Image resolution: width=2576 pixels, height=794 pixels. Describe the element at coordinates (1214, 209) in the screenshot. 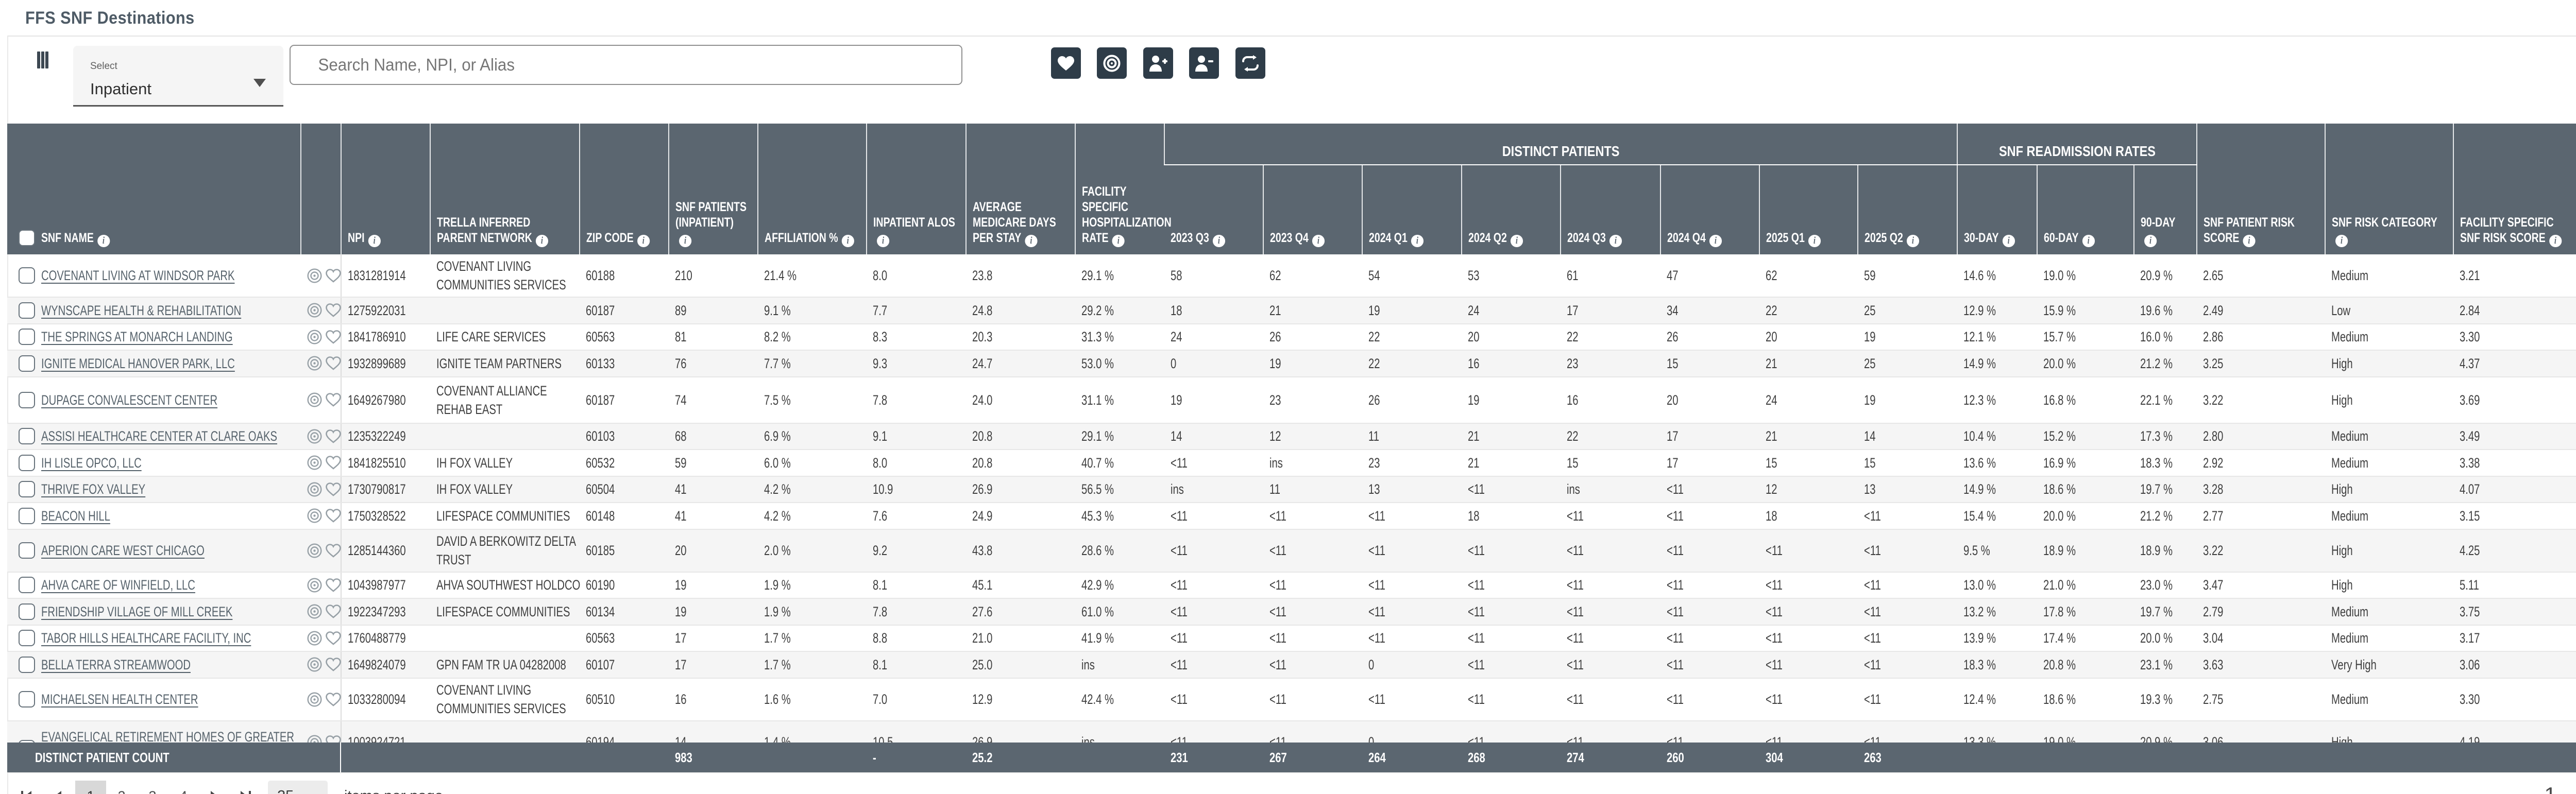

I see `column-header-q1: 2023 Q3 i` at that location.